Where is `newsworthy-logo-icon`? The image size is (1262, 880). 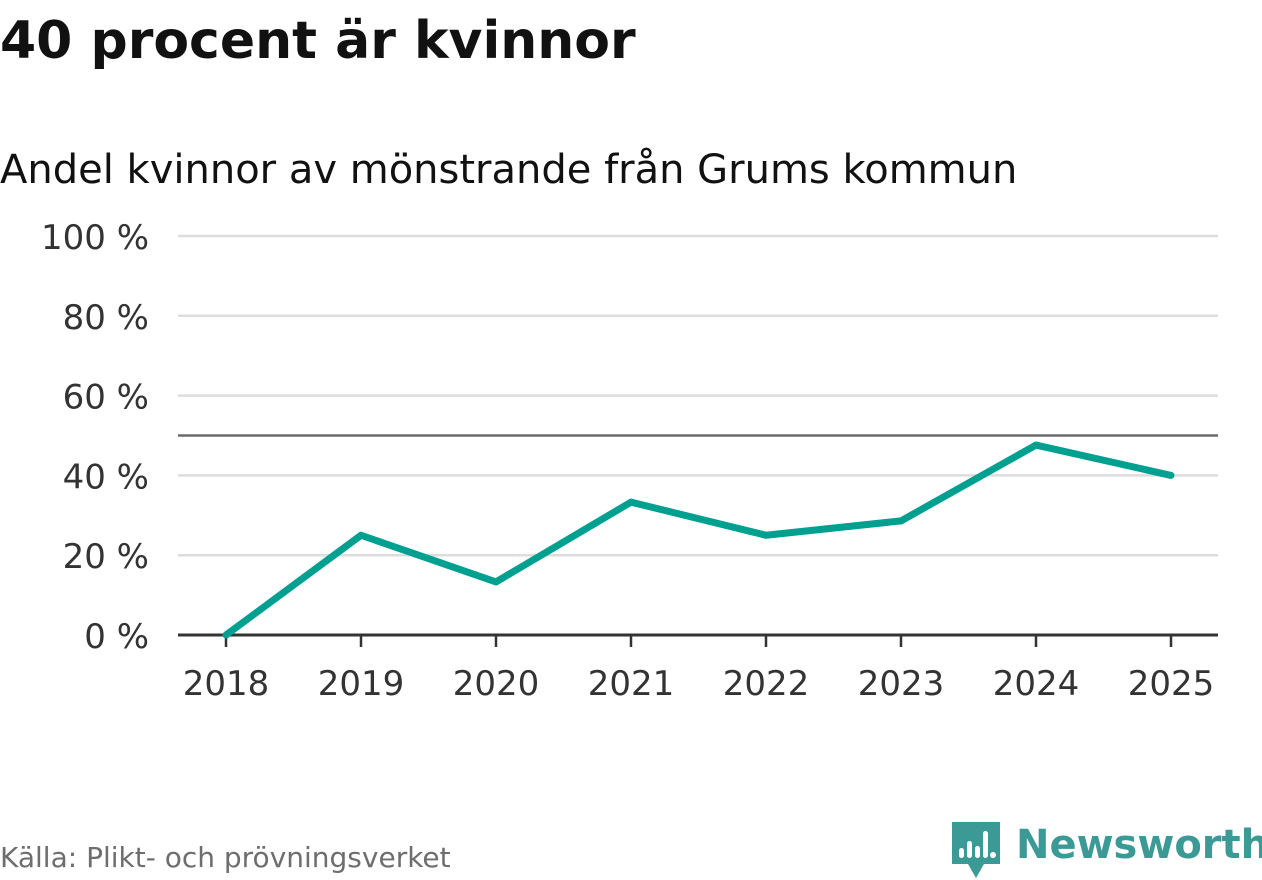
newsworthy-logo-icon is located at coordinates (976, 850).